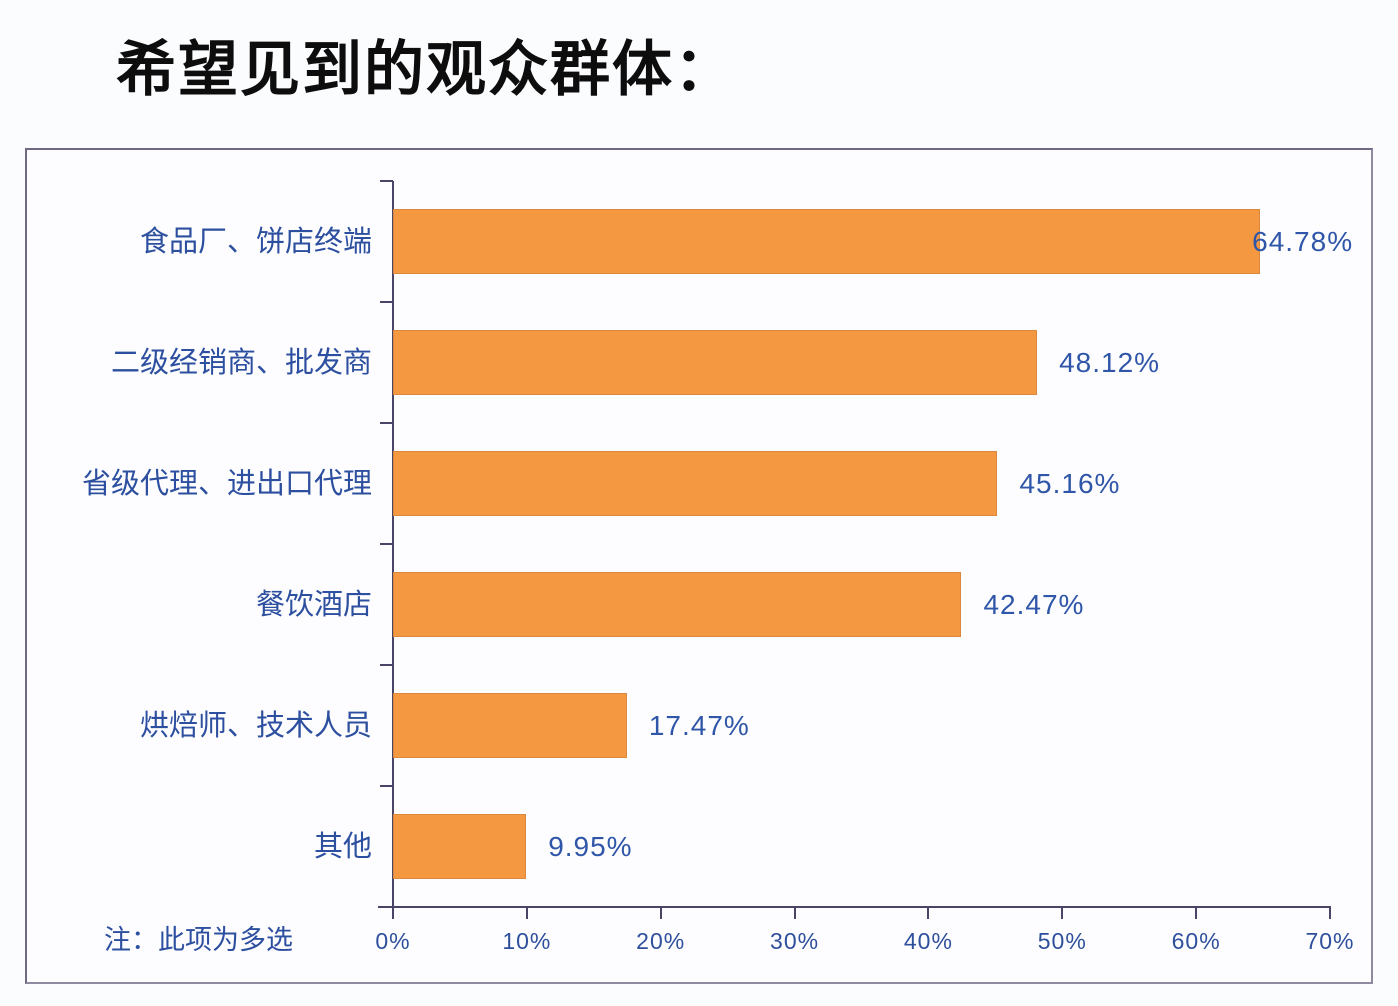  Describe the element at coordinates (393, 941) in the screenshot. I see `x-axis-tick-label: 0%` at that location.